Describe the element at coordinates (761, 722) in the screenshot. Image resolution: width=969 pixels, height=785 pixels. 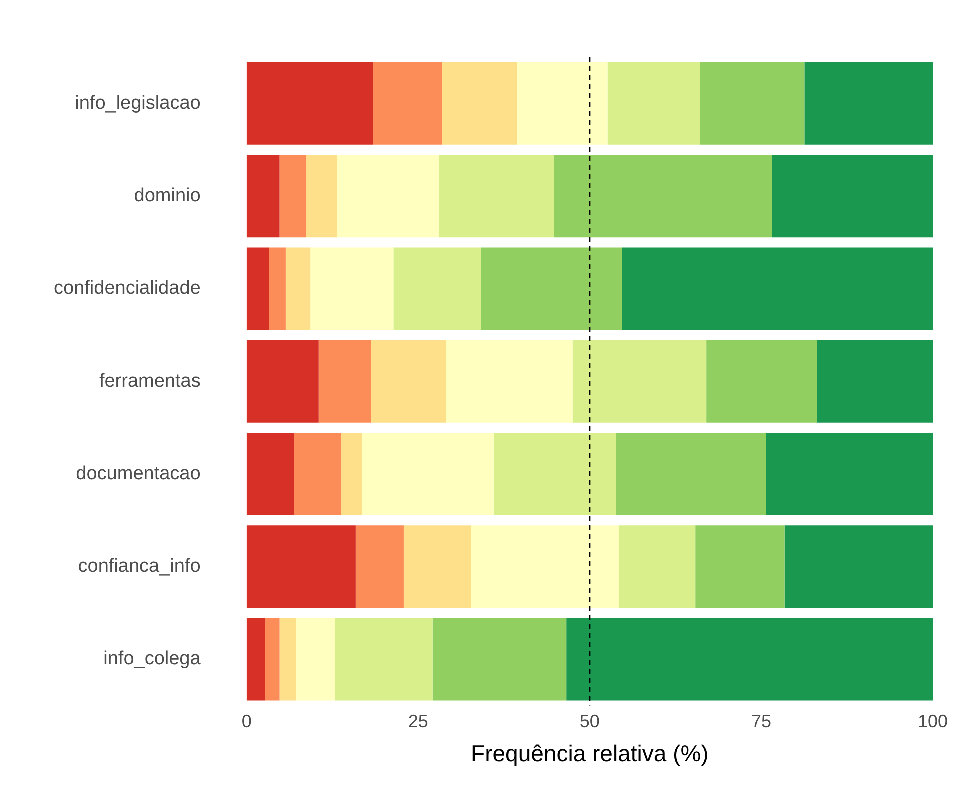
I see `x-tick-label: 75` at that location.